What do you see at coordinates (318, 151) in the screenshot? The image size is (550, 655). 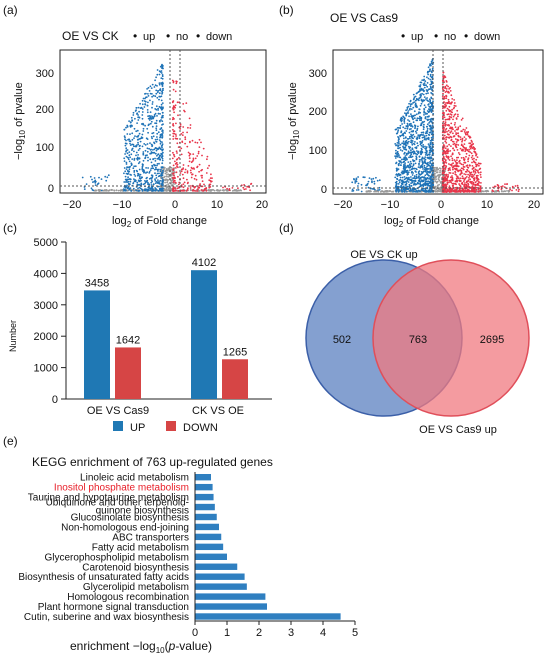 I see `b-ytick: 100` at bounding box center [318, 151].